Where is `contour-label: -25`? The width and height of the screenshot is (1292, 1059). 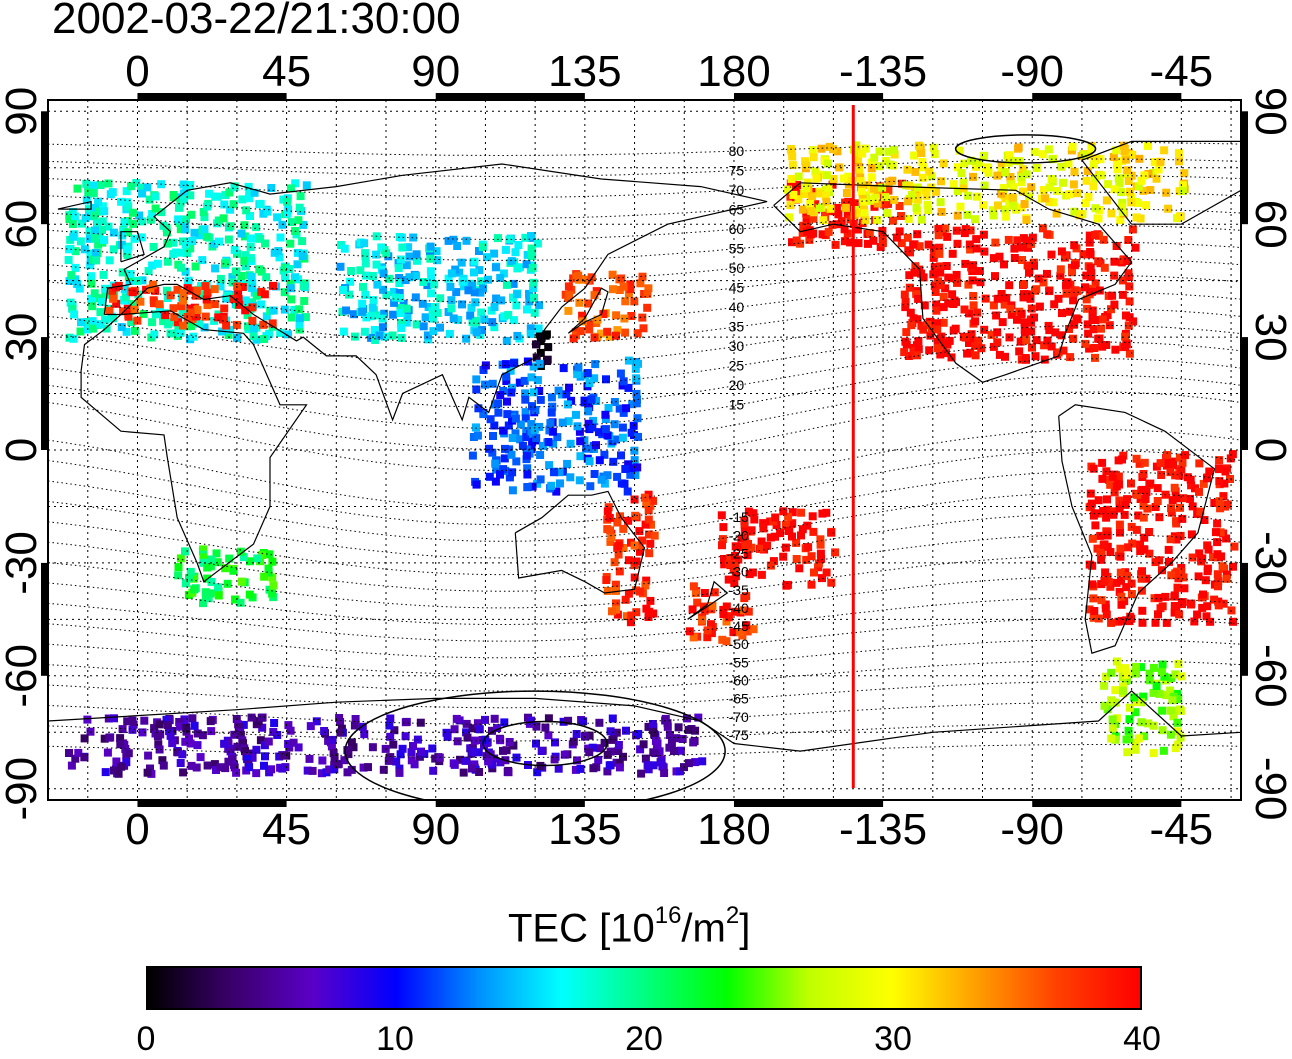 contour-label: -25 is located at coordinates (739, 554).